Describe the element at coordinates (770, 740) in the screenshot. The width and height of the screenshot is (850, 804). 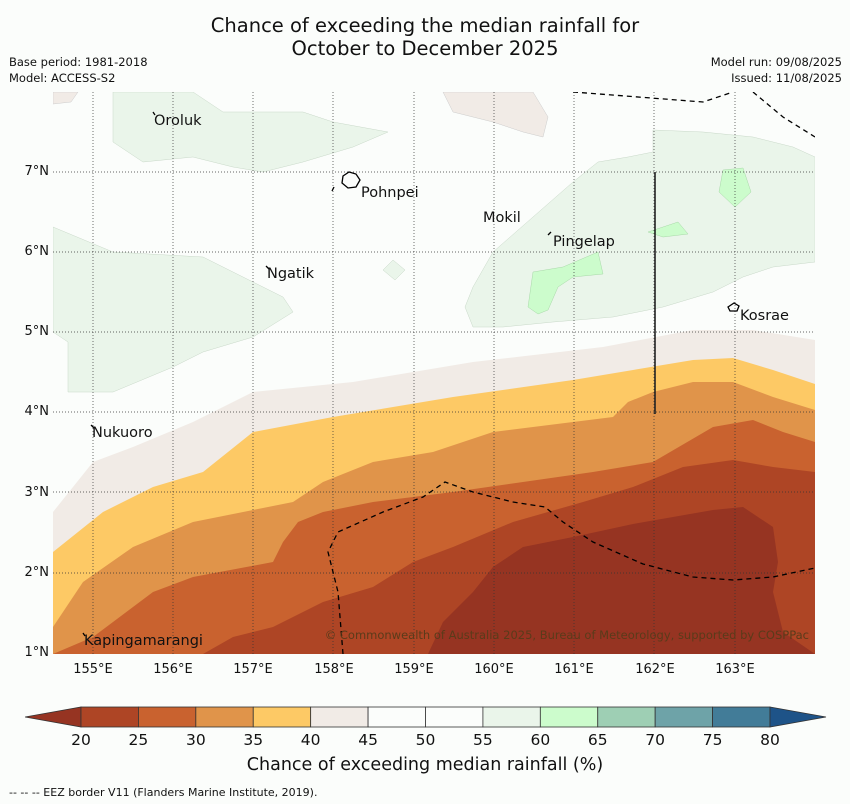
I see `colorbar-tick-label: 80` at that location.